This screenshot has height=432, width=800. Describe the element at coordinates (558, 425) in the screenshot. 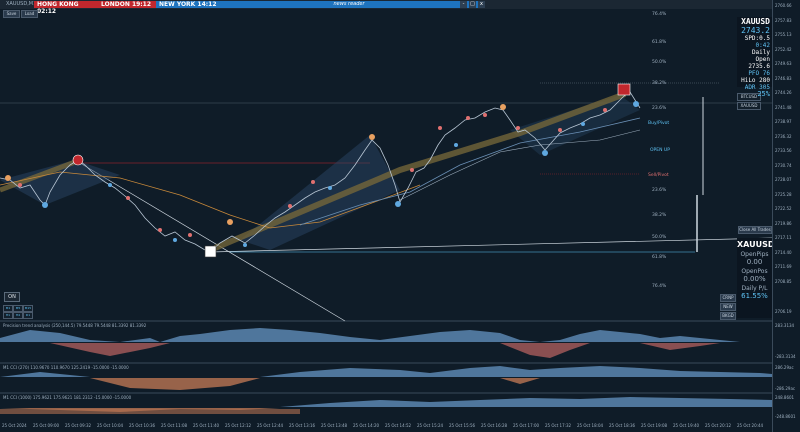

I see `time-tick: 25 Oct 17:32` at that location.